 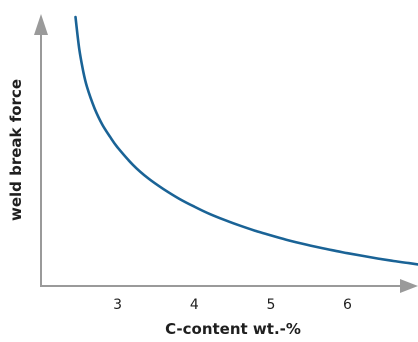 What do you see at coordinates (233, 329) in the screenshot?
I see `x-axis-title: C-content wt.-%` at bounding box center [233, 329].